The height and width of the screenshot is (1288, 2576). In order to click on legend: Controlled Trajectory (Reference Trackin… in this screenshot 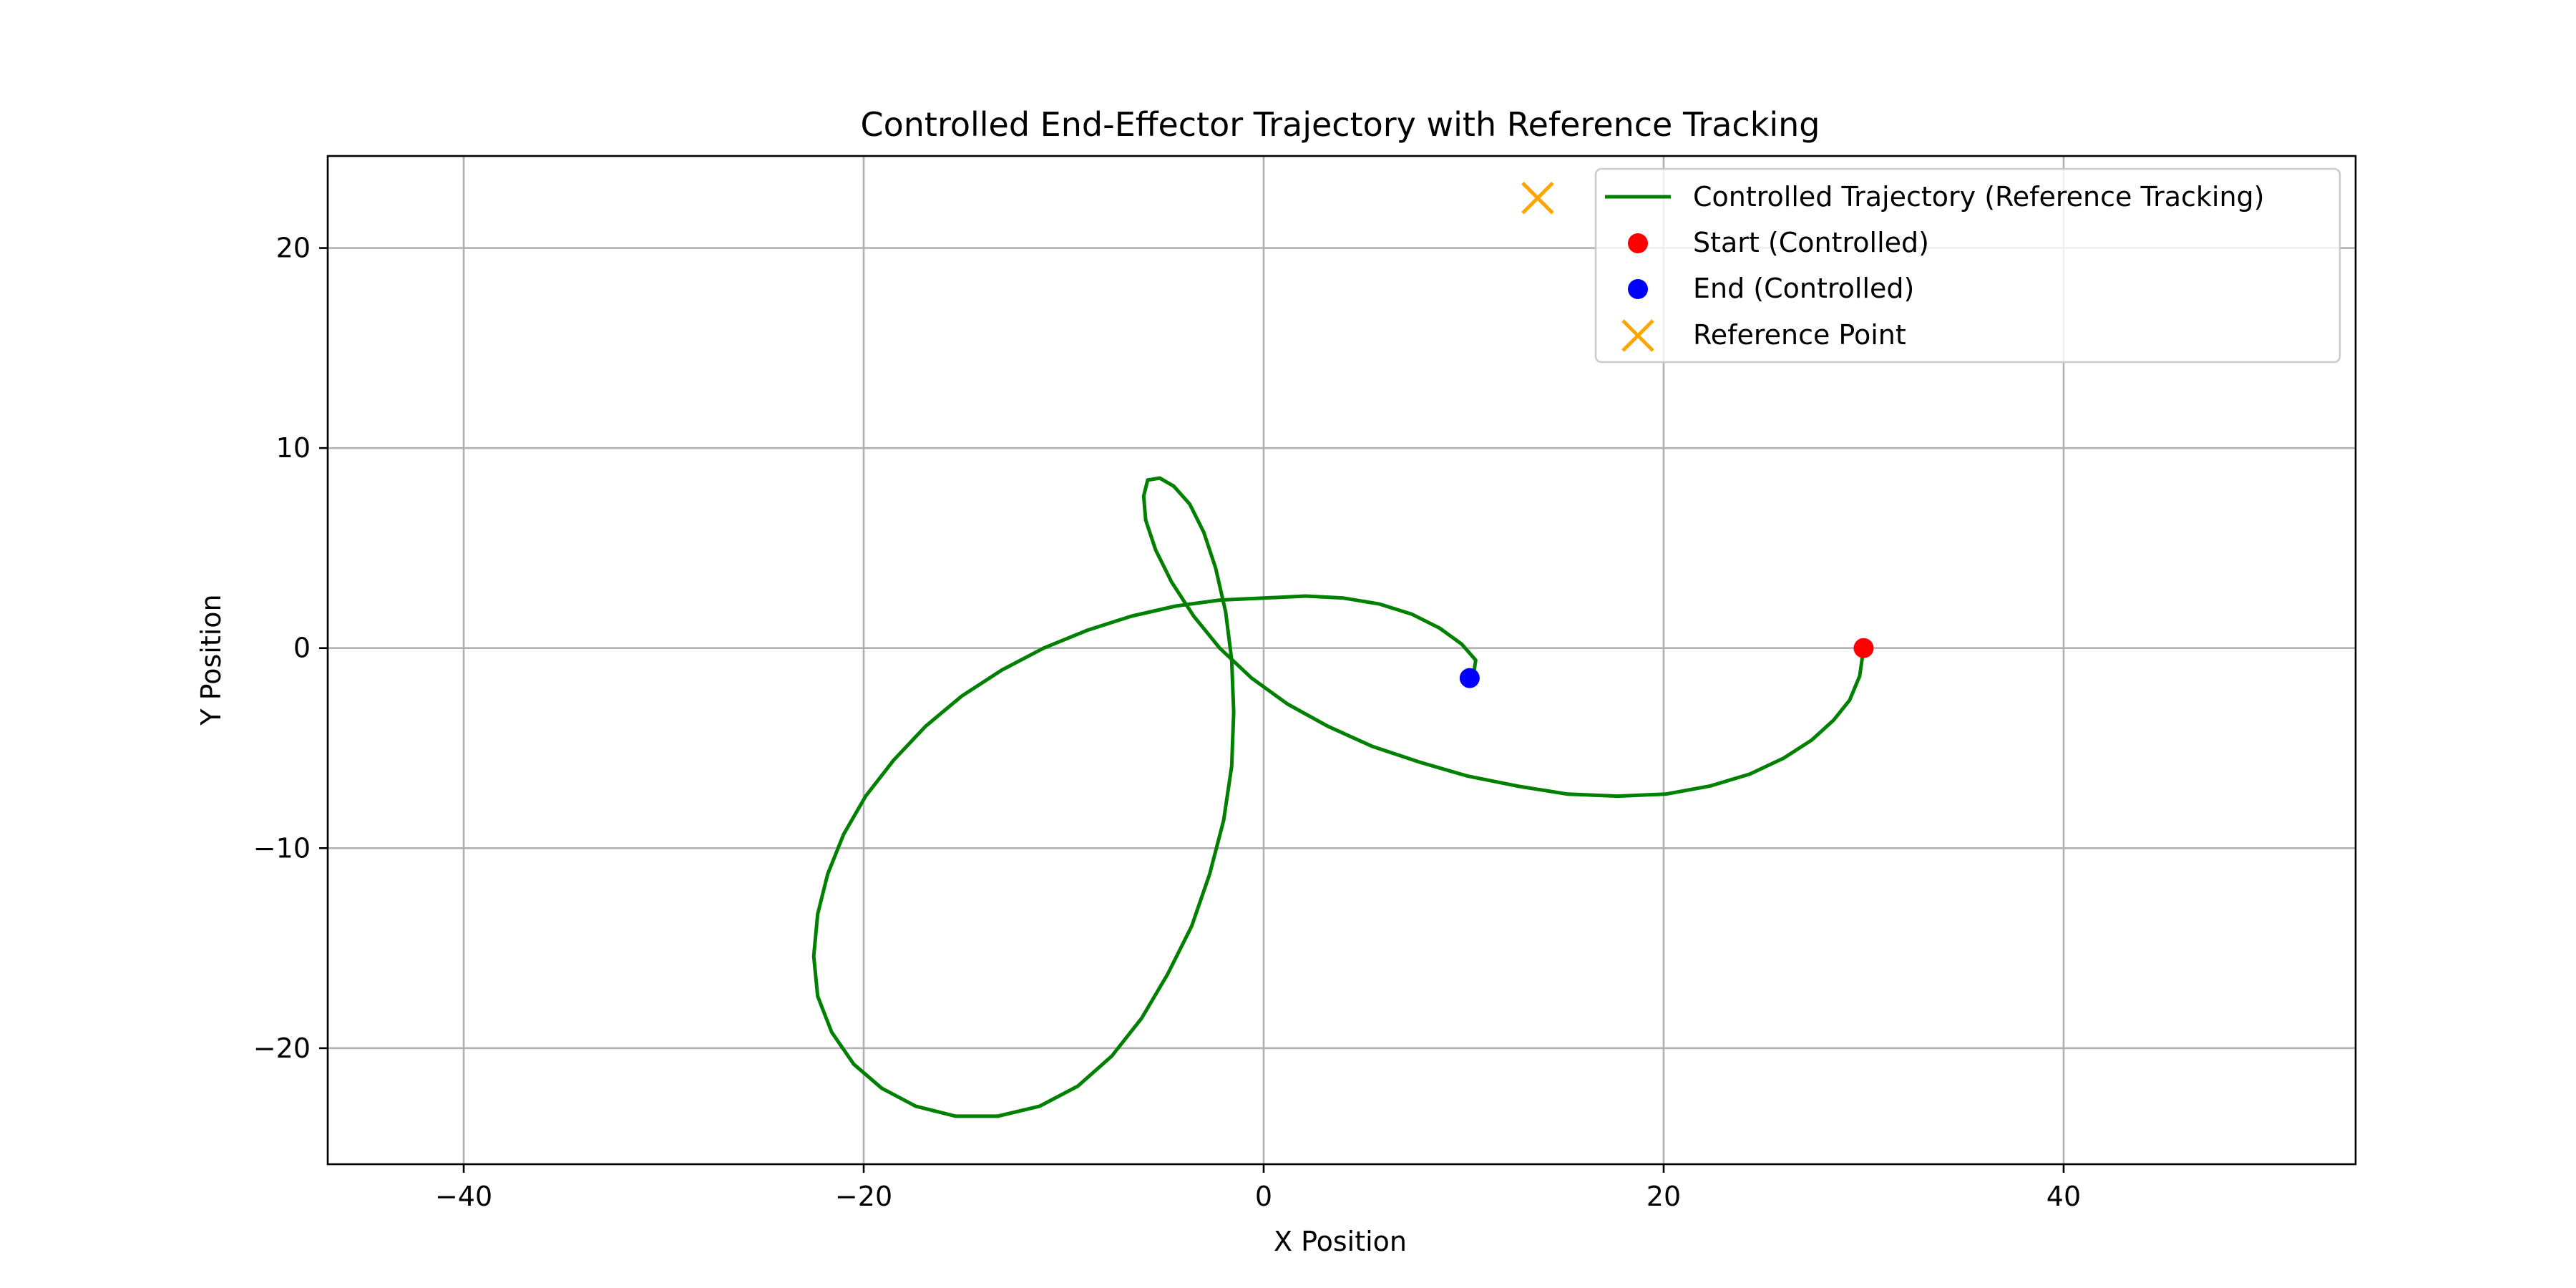, I will do `click(1967, 265)`.